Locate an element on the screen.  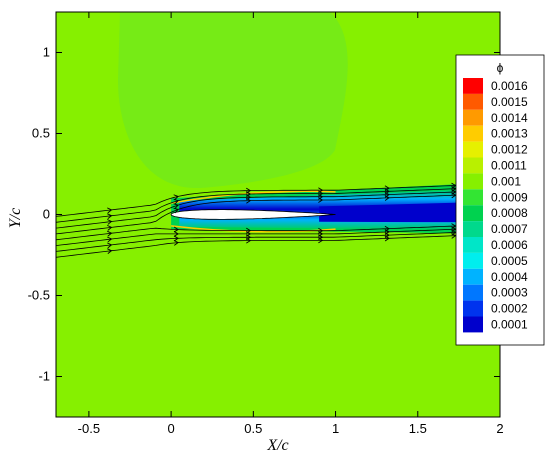
x-tick-label: 0.5 is located at coordinates (253, 428).